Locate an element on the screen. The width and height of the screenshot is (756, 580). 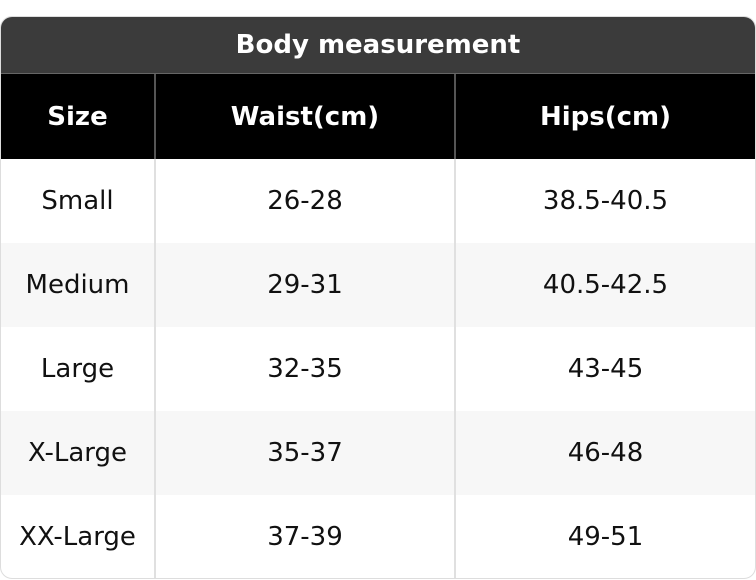
table-cell: Large is located at coordinates (78, 369).